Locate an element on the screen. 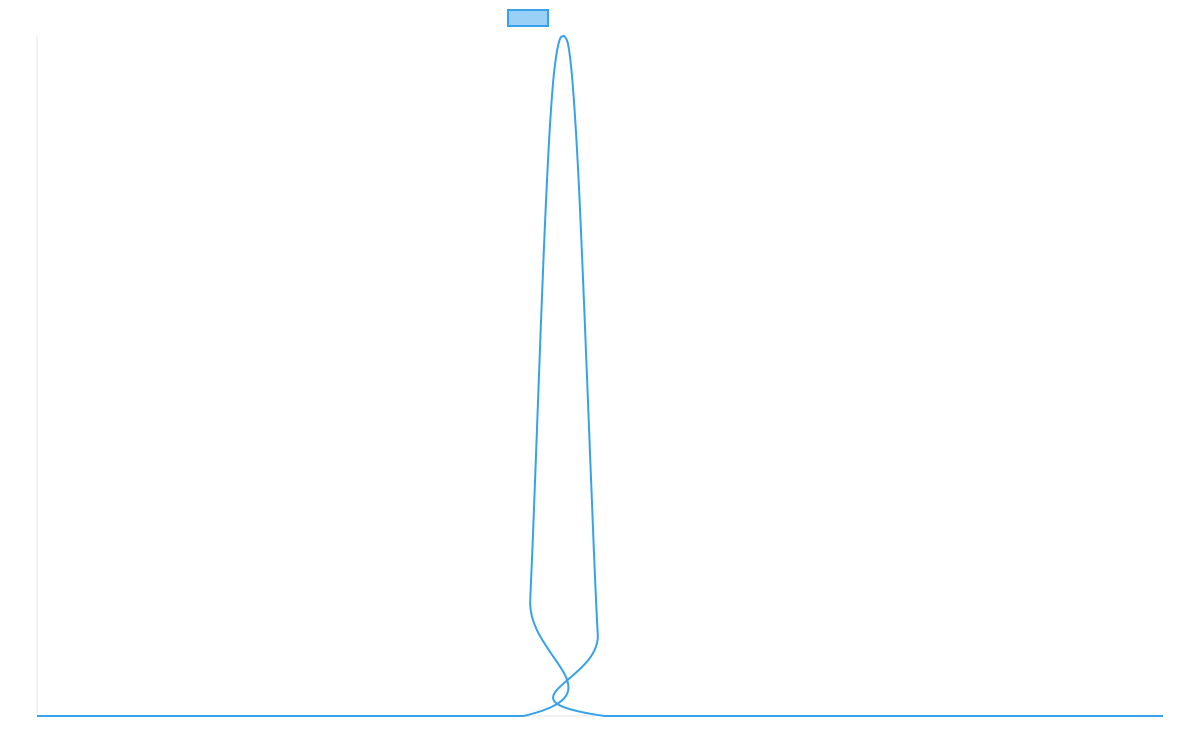  legend is located at coordinates (528, 18).